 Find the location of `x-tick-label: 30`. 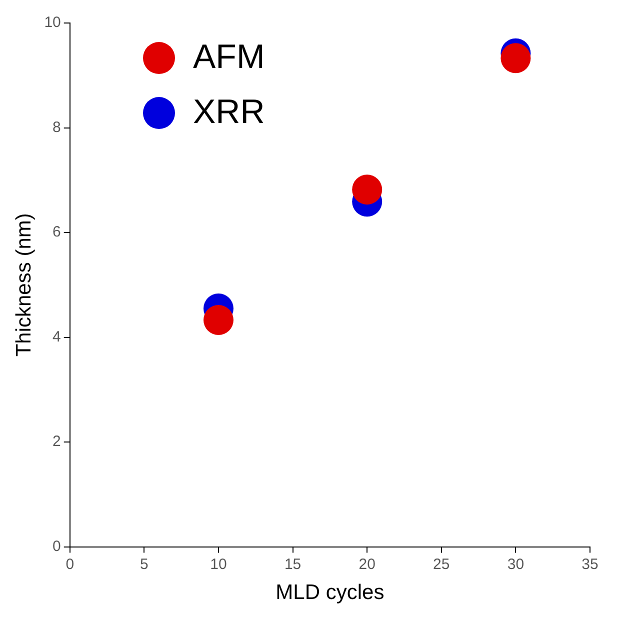

x-tick-label: 30 is located at coordinates (515, 564).